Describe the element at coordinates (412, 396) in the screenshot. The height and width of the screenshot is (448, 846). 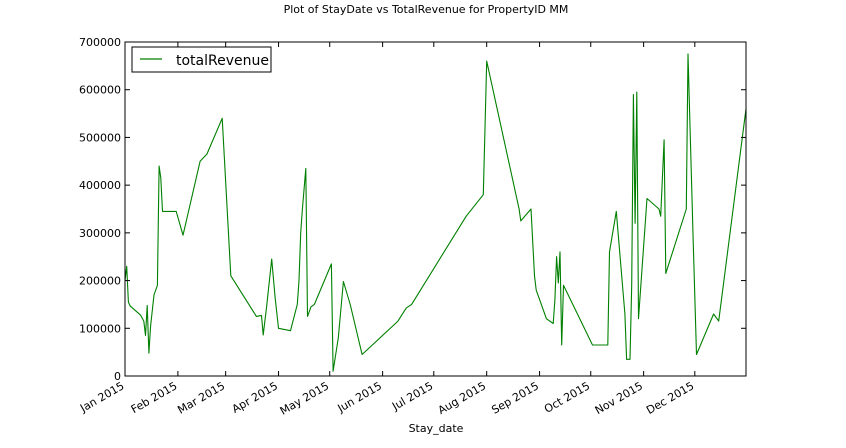
I see `x-tick-label: Jul 2015` at that location.